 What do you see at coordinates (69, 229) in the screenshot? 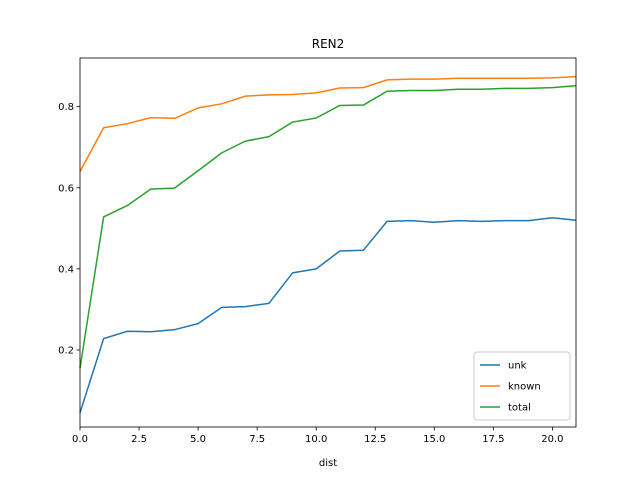
I see `y-axis-ticks: 0.2 0.4 0.6 0.8` at bounding box center [69, 229].